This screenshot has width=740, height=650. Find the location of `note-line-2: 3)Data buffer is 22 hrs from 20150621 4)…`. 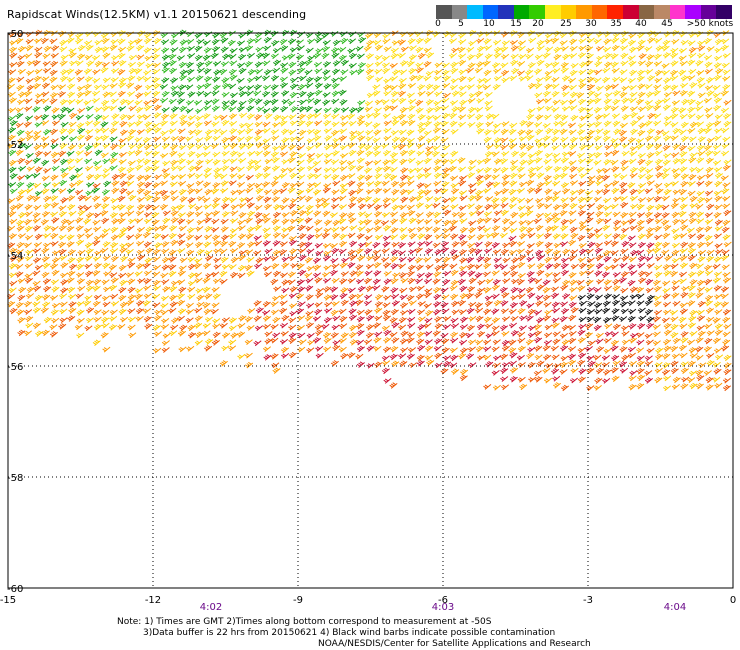

note-line-2: 3)Data buffer is 22 hrs from 20150621 4)… is located at coordinates (349, 633).